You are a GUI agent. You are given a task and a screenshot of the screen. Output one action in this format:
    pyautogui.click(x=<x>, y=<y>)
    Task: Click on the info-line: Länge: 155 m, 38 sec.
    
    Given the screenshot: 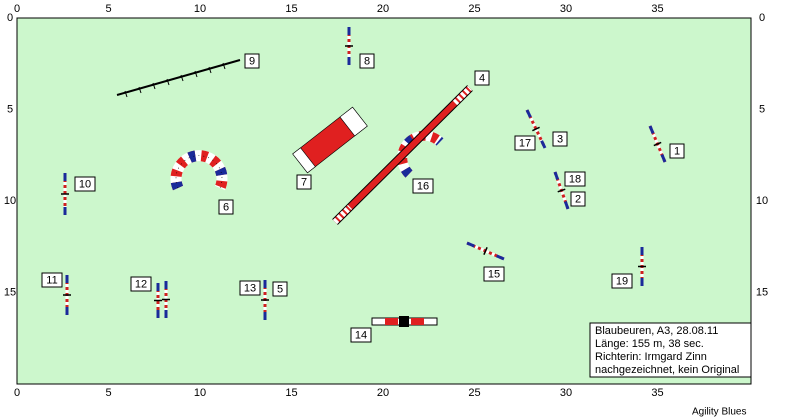 What is the action you would take?
    pyautogui.click(x=649, y=344)
    